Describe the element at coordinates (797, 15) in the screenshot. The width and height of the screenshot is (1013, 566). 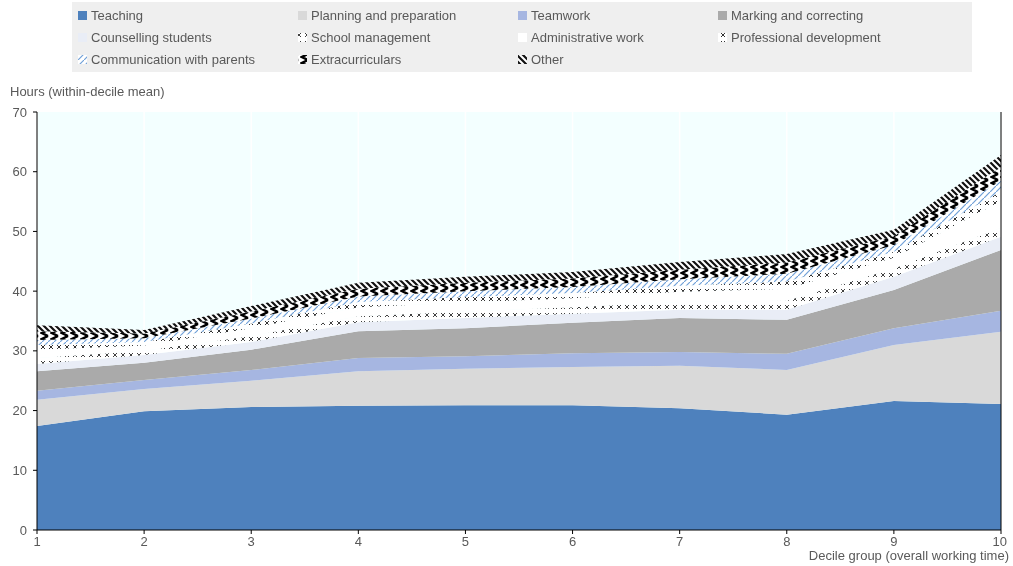
I see `legend-label: Marking and correcting` at that location.